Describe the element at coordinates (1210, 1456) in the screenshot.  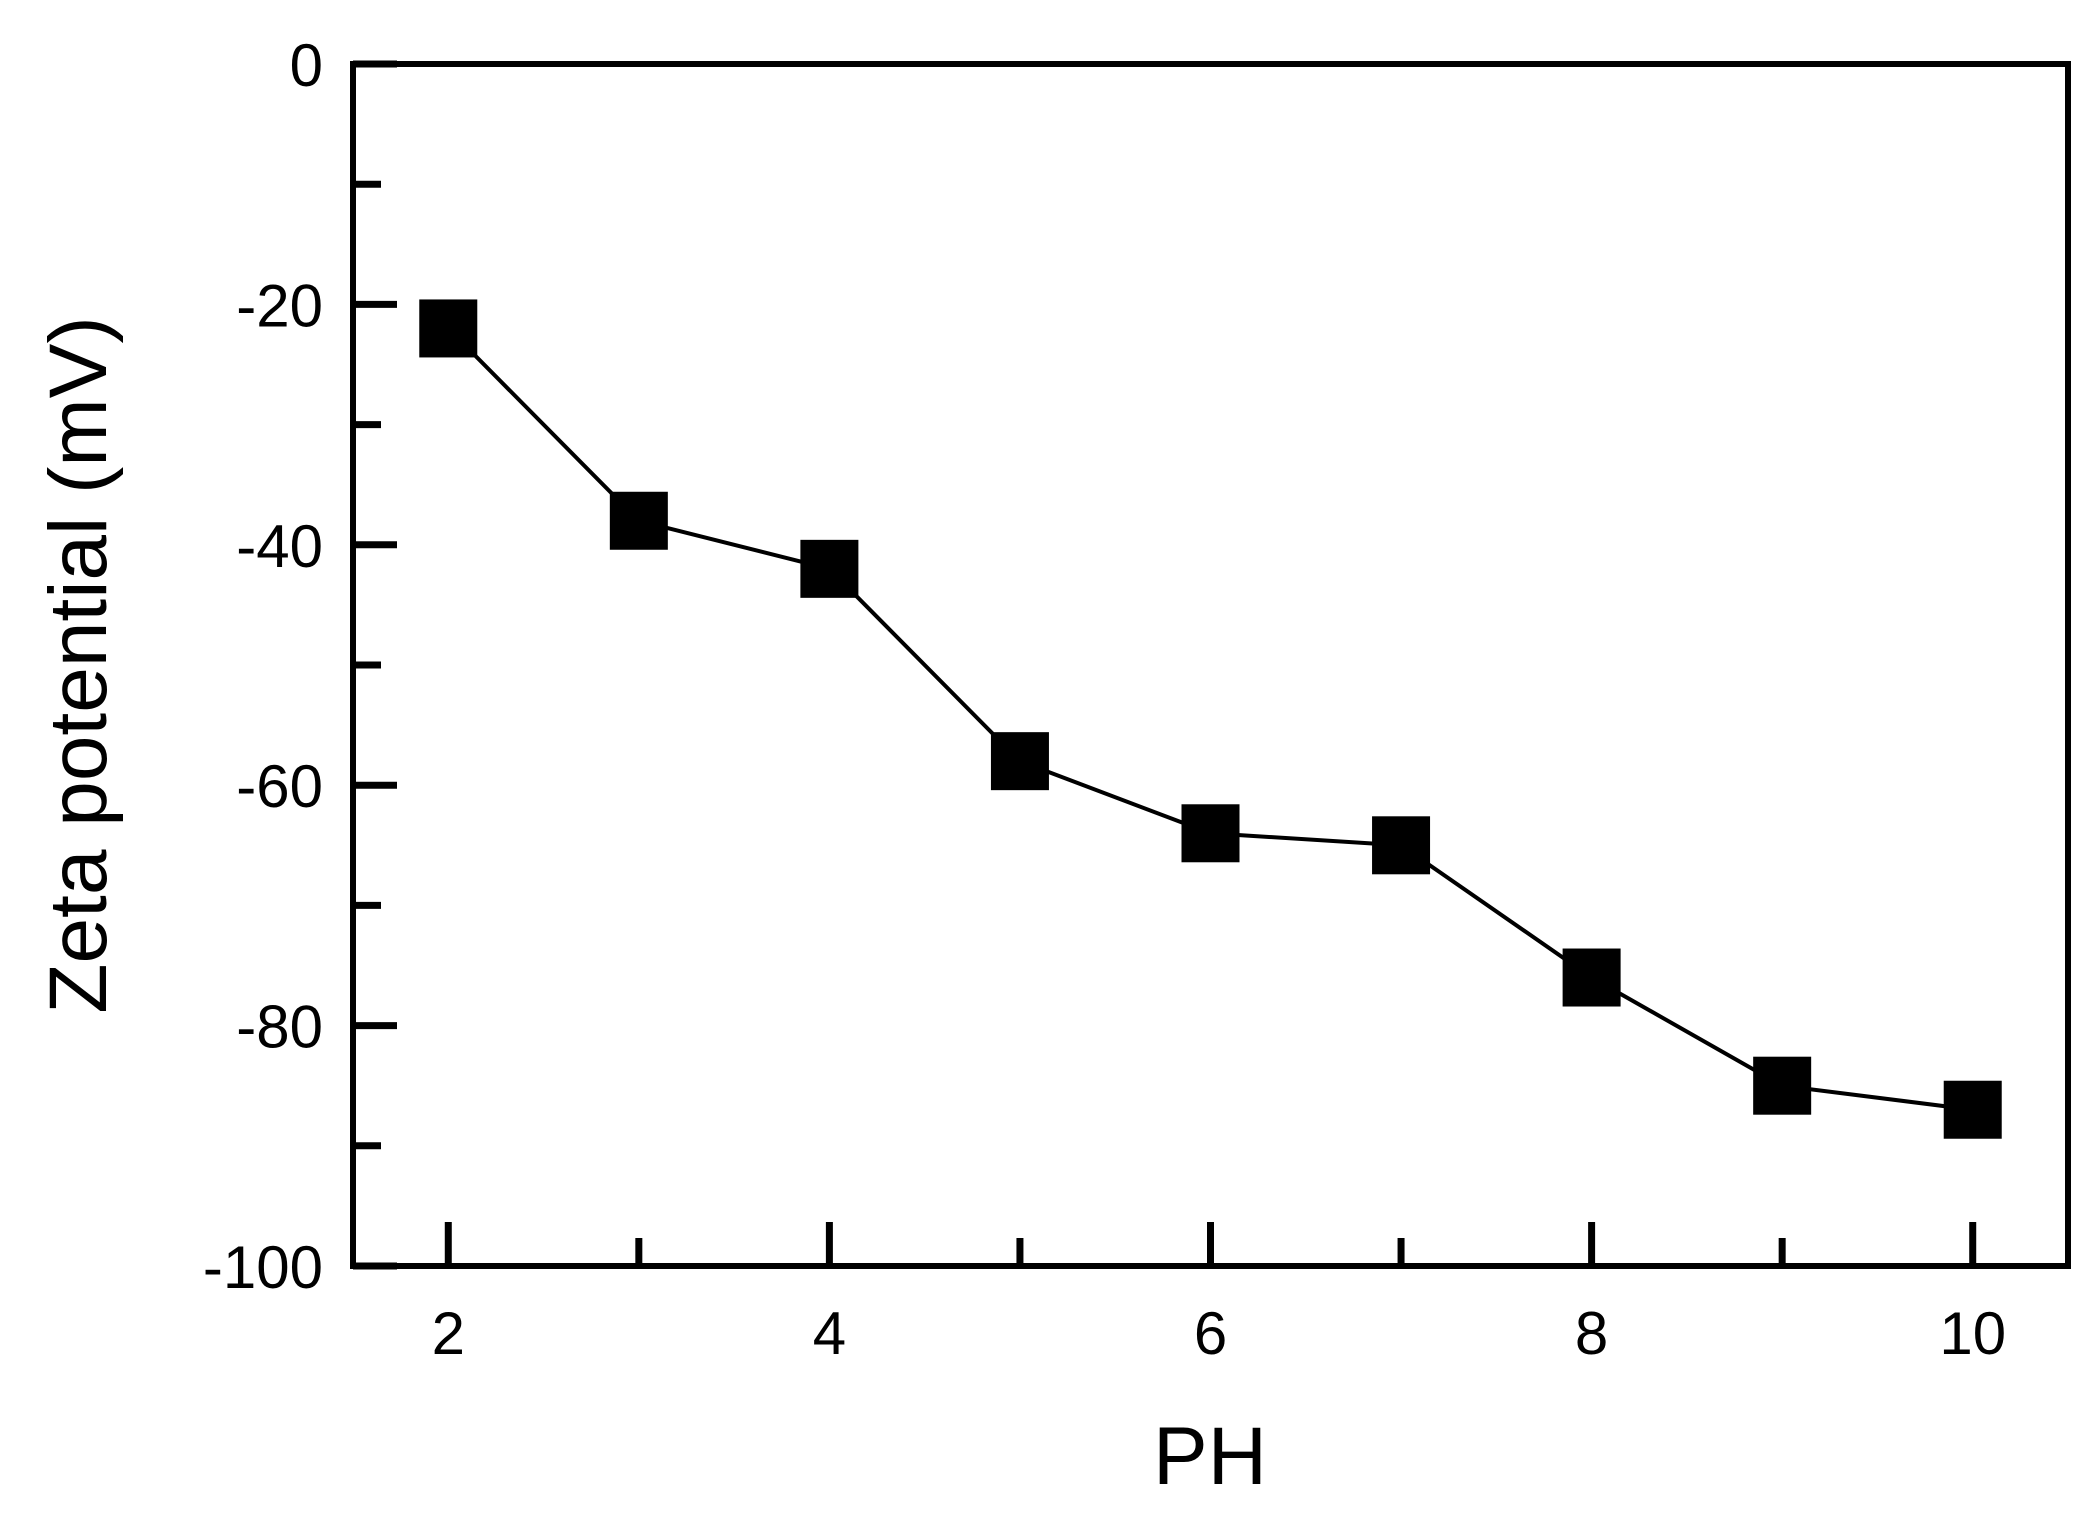
I see `x-axis-title: PH` at that location.